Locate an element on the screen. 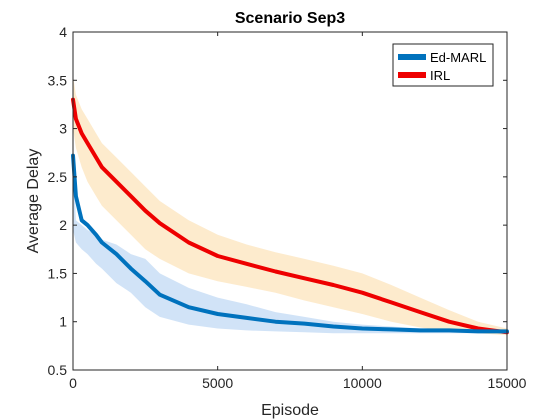  y-tick-label: 0.5 is located at coordinates (58, 370).